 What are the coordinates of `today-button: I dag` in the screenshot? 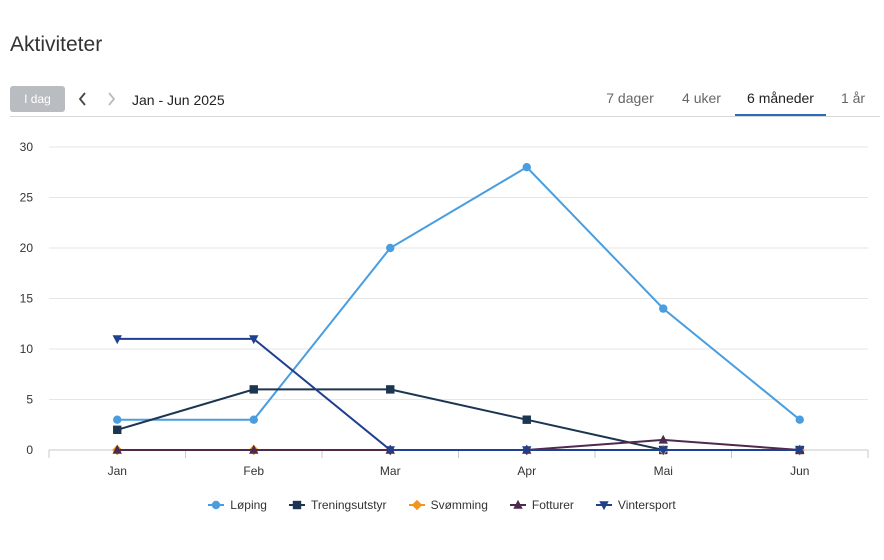 It's located at (37, 99).